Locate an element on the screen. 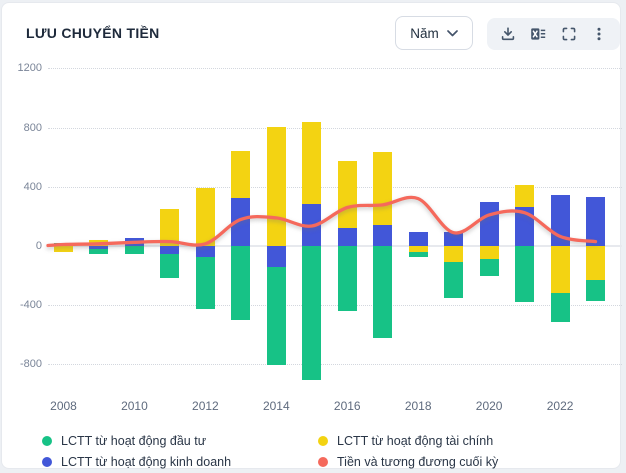 The height and width of the screenshot is (473, 626). excel-icon is located at coordinates (538, 34).